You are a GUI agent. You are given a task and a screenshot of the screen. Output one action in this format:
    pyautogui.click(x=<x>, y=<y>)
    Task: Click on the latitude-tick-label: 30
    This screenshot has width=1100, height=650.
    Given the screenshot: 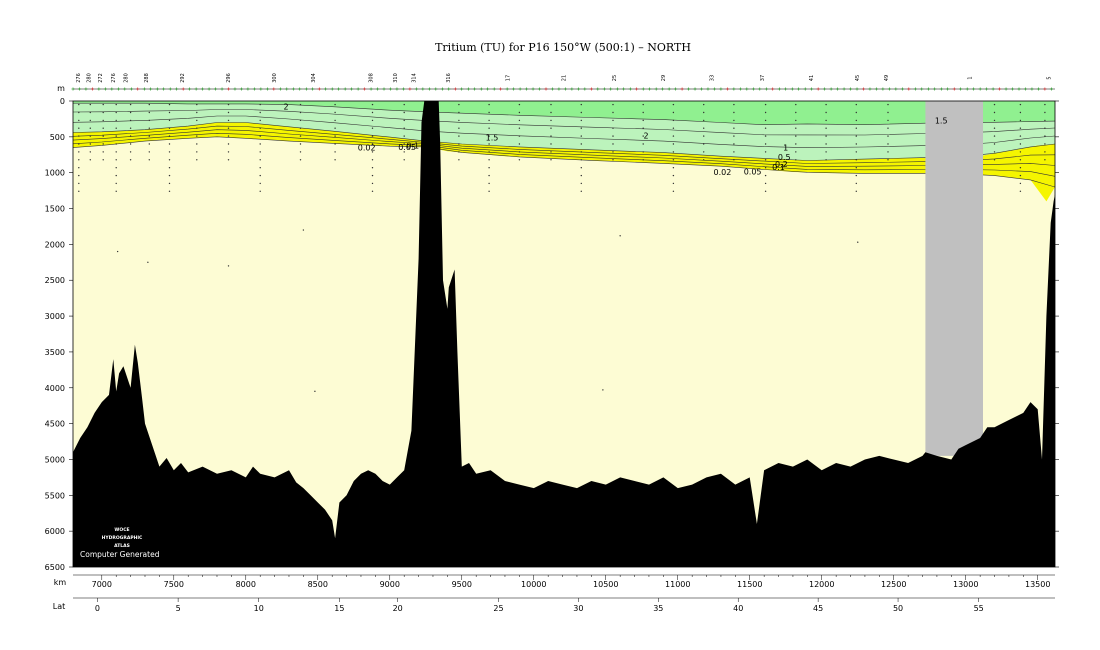 What is the action you would take?
    pyautogui.click(x=578, y=608)
    